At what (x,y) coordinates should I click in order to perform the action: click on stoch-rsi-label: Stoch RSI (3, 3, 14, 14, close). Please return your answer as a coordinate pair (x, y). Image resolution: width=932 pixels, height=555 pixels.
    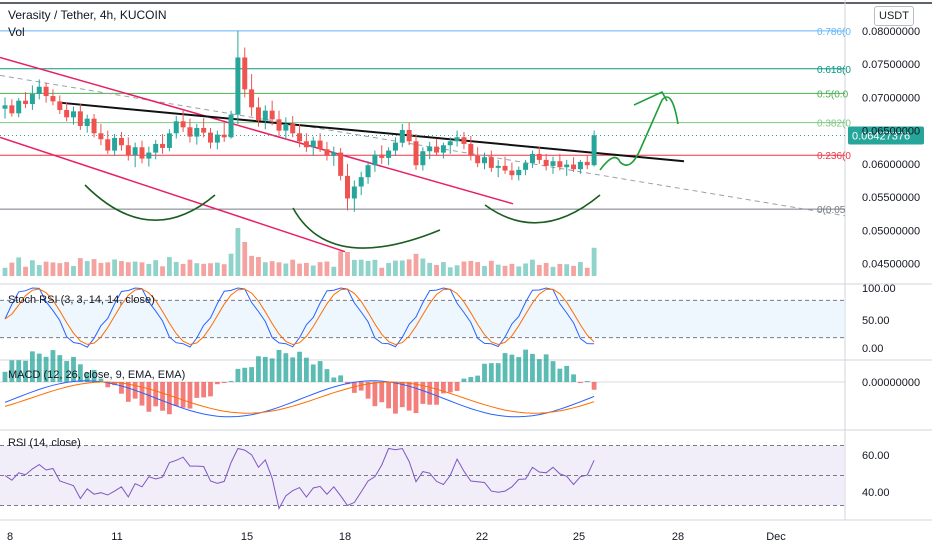
    Looking at the image, I should click on (81, 300).